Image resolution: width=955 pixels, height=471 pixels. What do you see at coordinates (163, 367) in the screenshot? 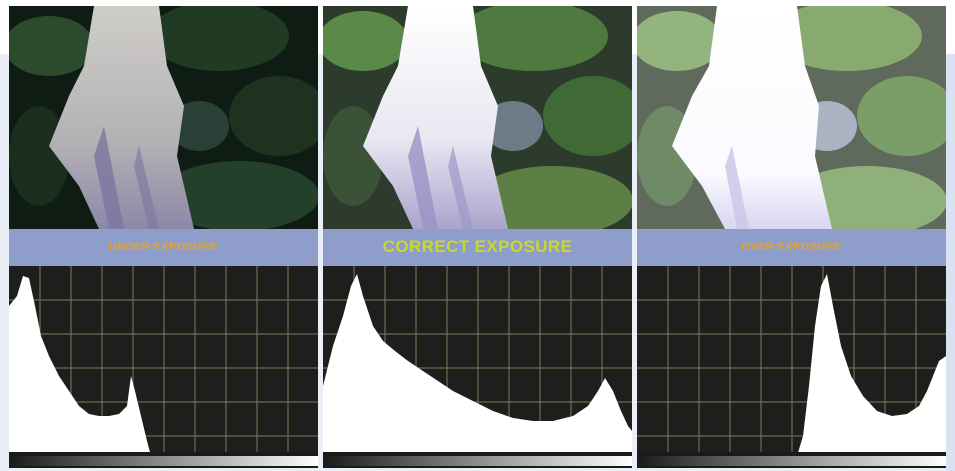
I see `histogram-under-exposure` at bounding box center [163, 367].